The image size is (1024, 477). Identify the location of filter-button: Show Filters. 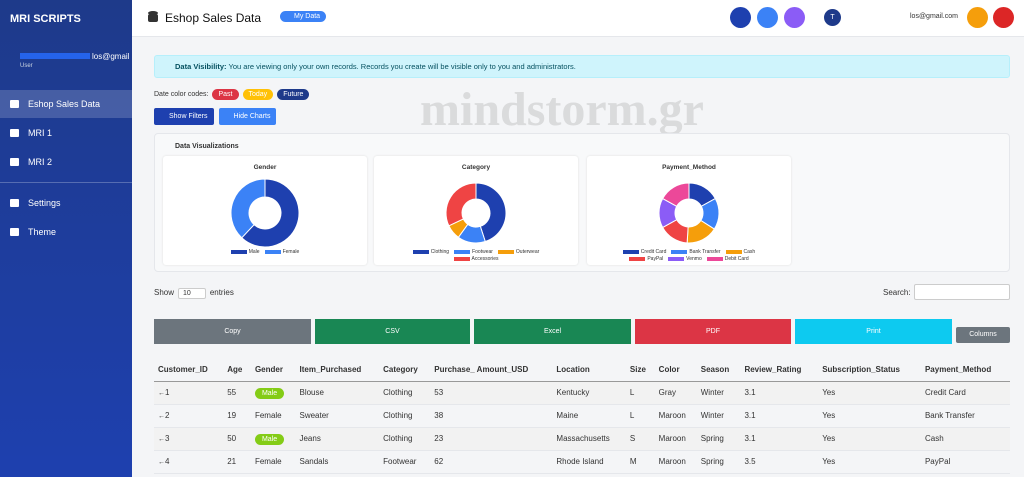
(184, 116).